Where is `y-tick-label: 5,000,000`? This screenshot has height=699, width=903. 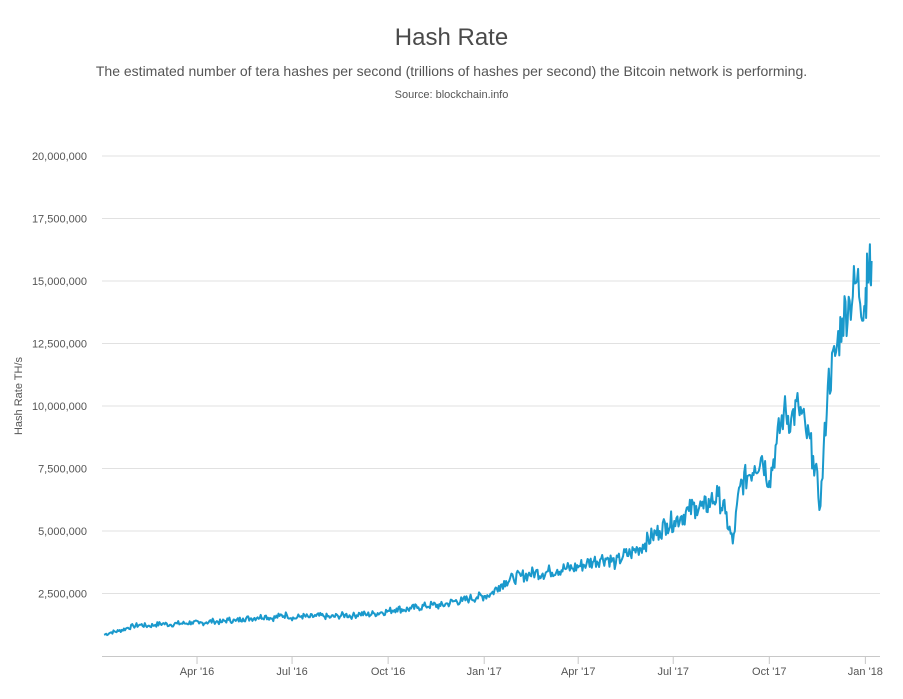 y-tick-label: 5,000,000 is located at coordinates (62, 532).